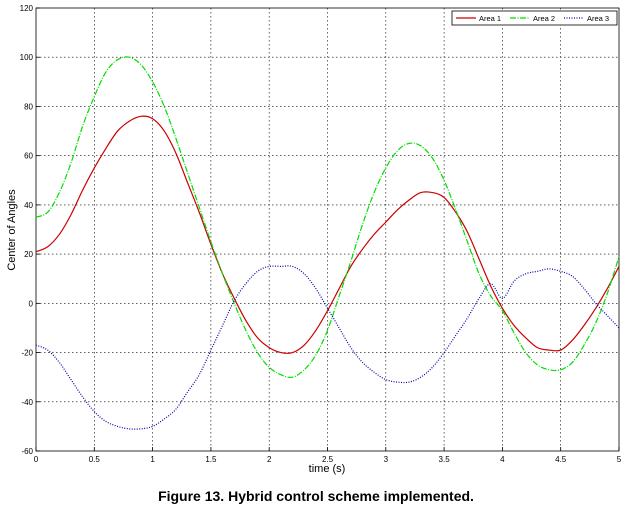 This screenshot has width=632, height=514. What do you see at coordinates (95, 459) in the screenshot?
I see `x-tick-label: 0.5` at bounding box center [95, 459].